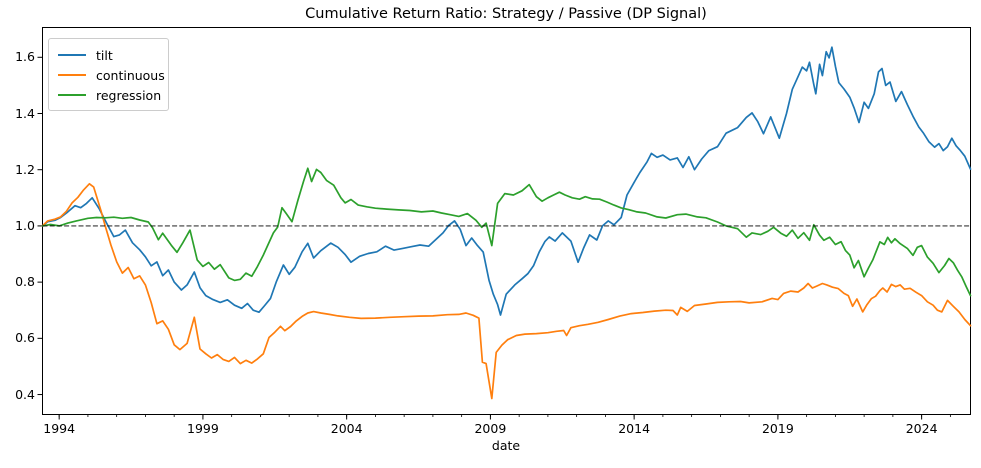 Image resolution: width=981 pixels, height=468 pixels. I want to click on legend-item-continuous: continuous, so click(111, 75).